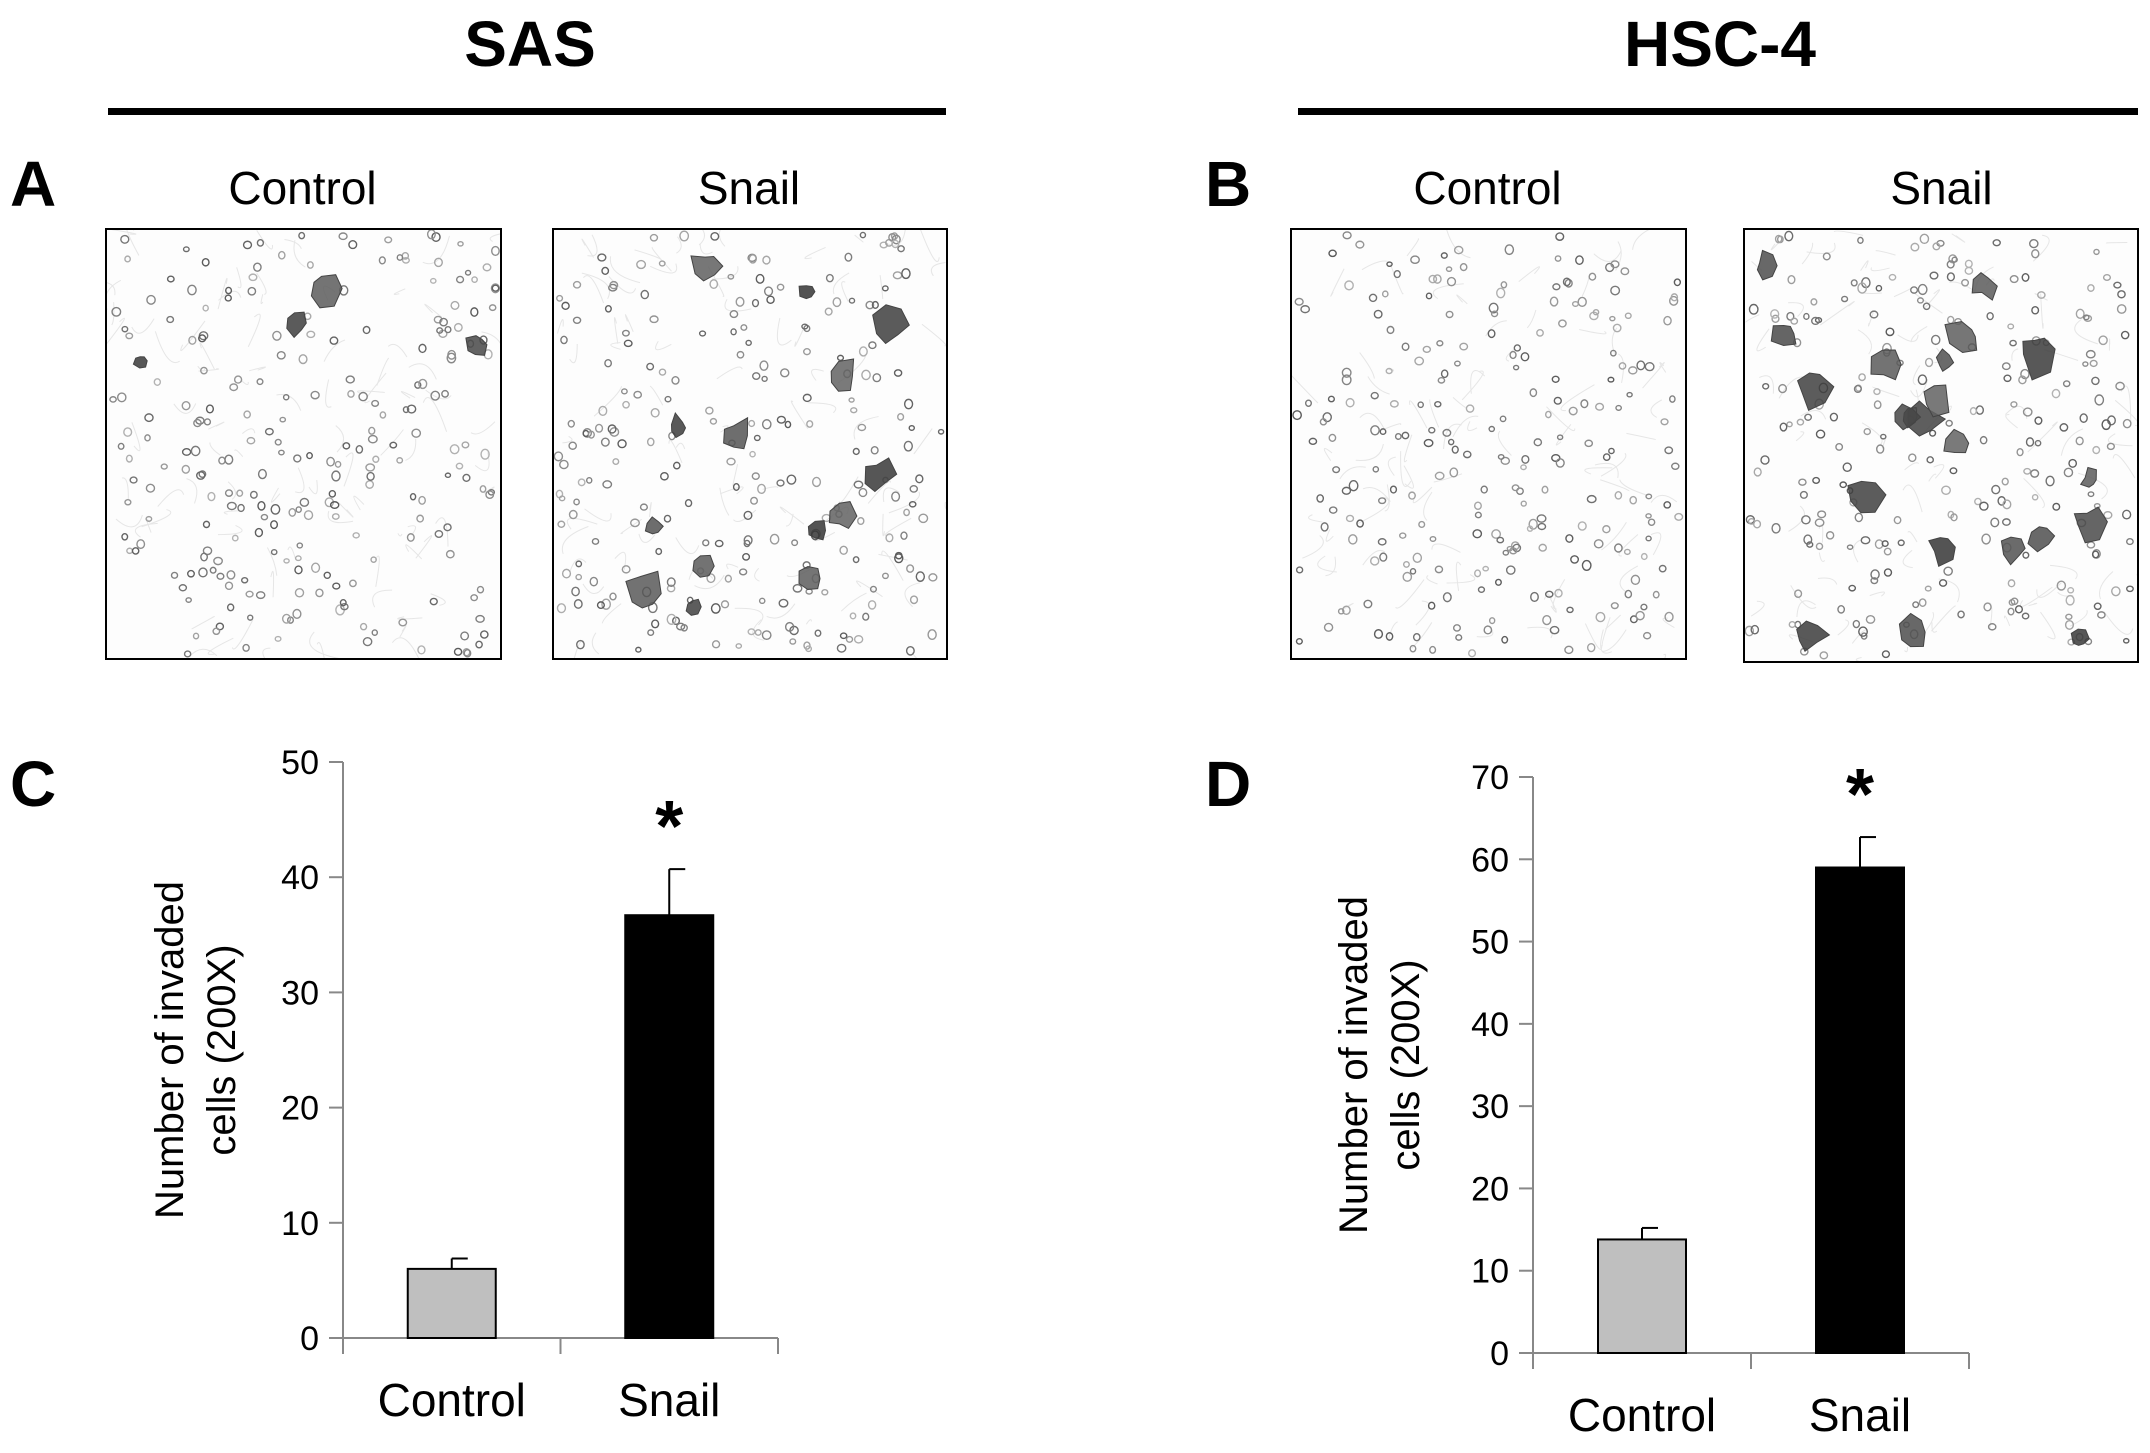 This screenshot has height=1453, width=2150. I want to click on panel-letter-d: D, so click(1228, 784).